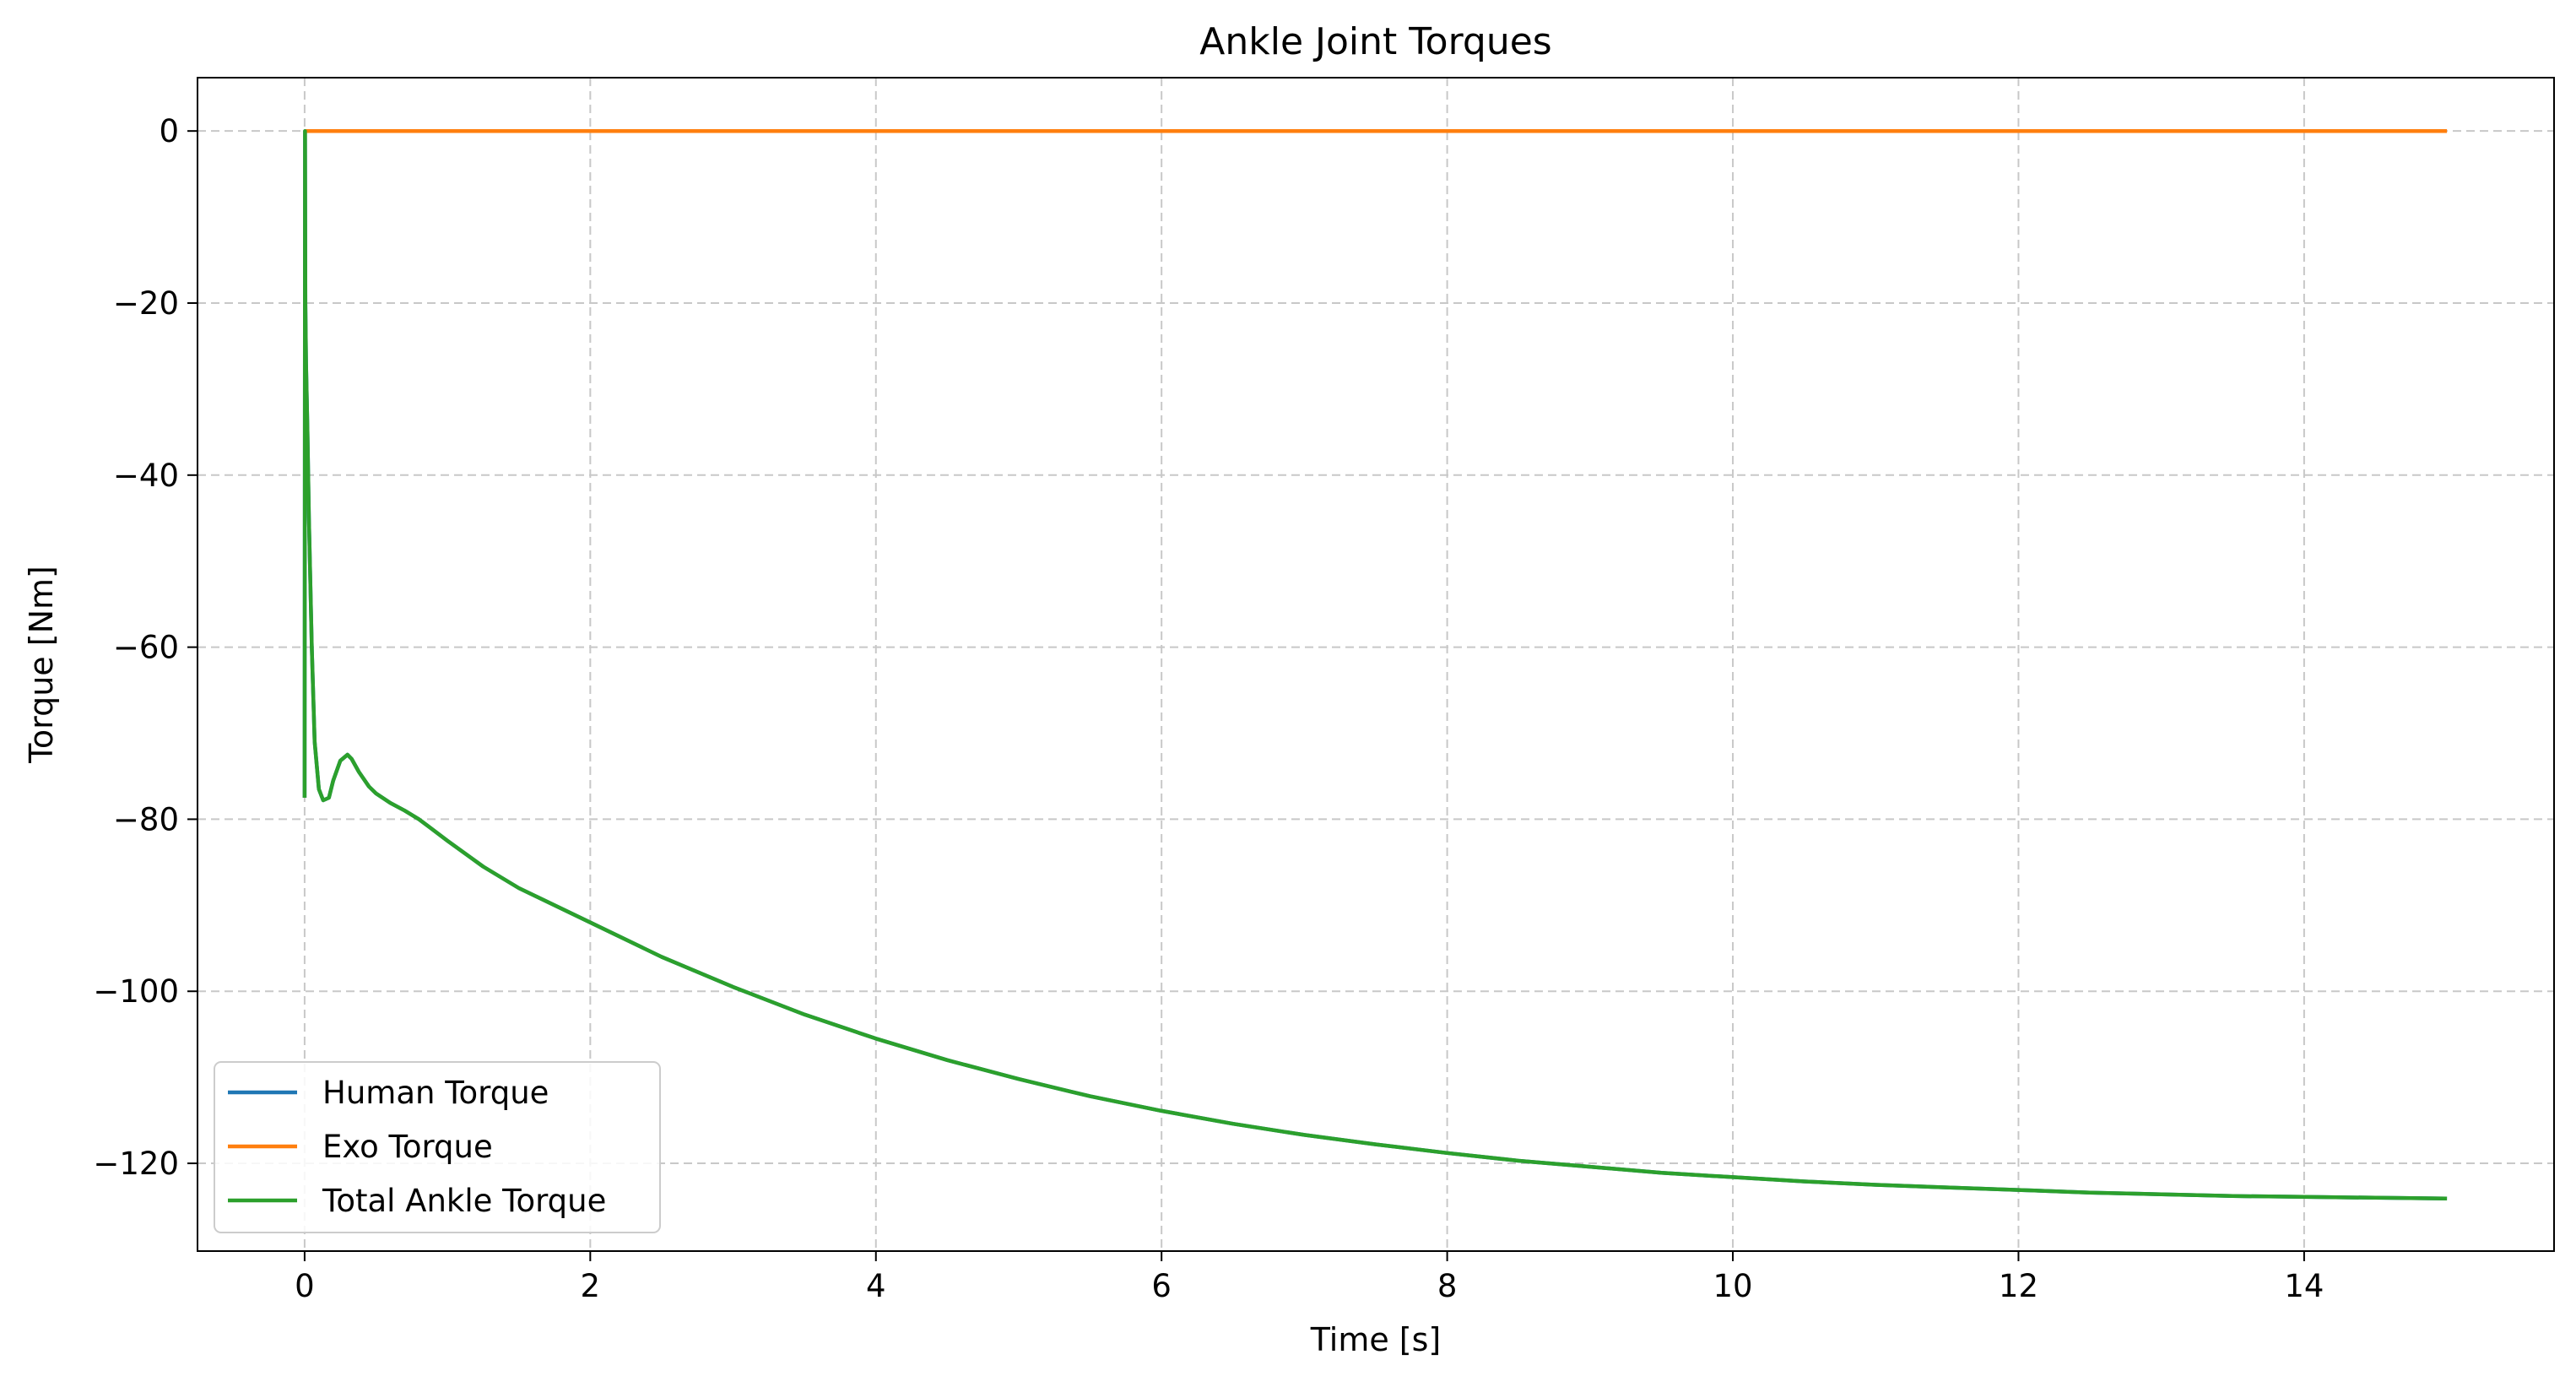  I want to click on legend-label: Exo Torque, so click(407, 1147).